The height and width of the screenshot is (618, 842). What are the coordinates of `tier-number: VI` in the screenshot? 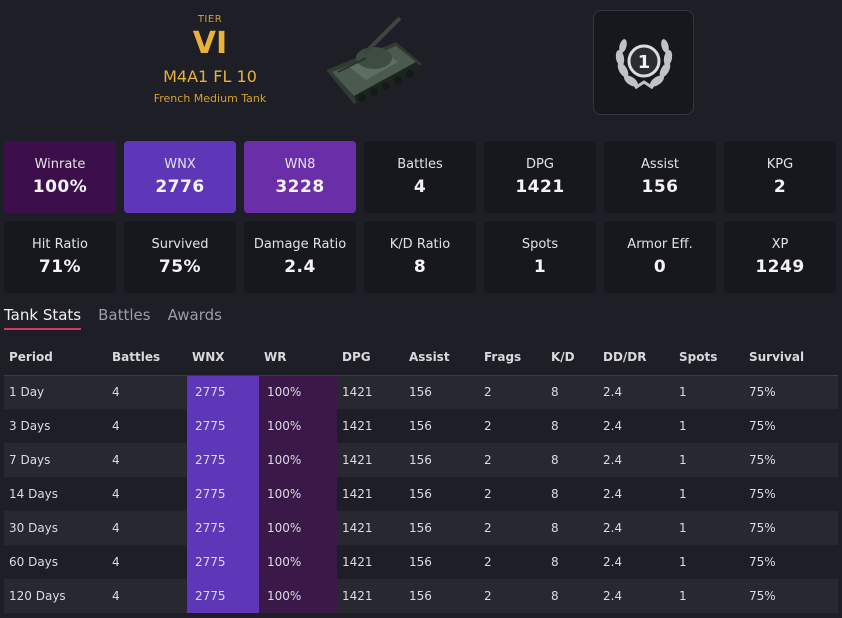 It's located at (210, 43).